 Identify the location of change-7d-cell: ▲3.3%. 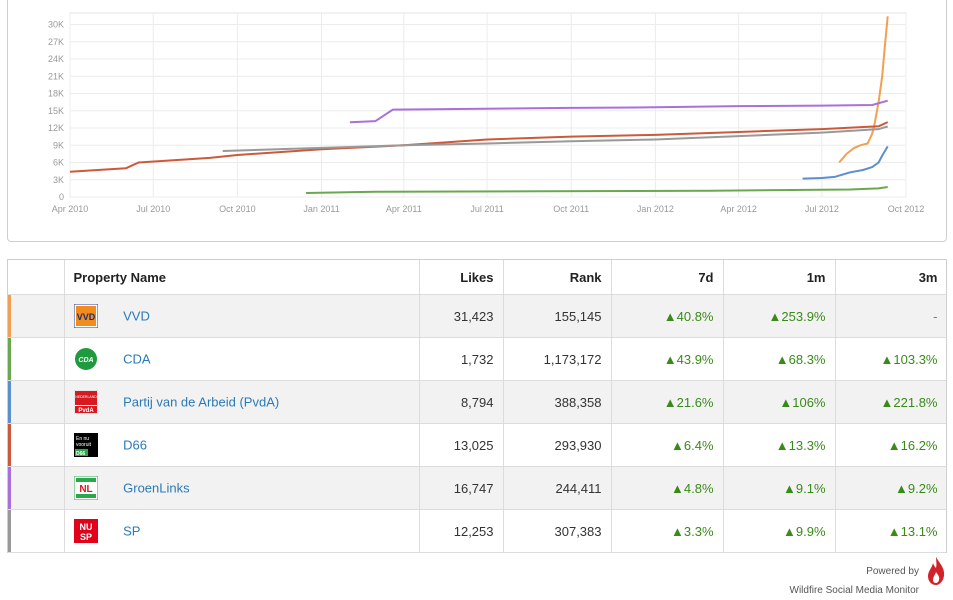
(667, 531).